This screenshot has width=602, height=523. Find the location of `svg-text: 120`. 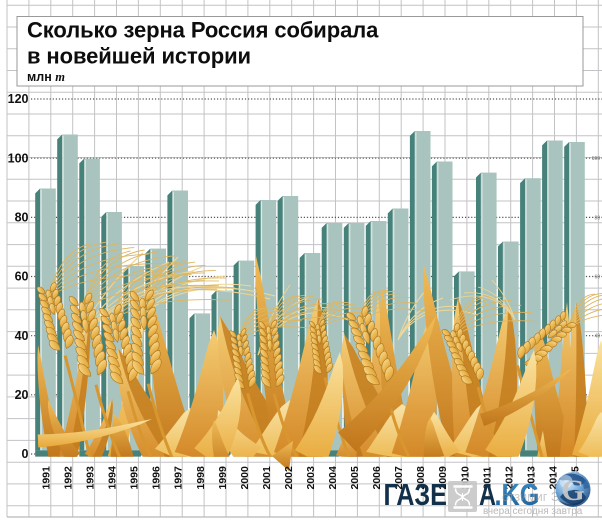

svg-text: 120 is located at coordinates (18, 99).